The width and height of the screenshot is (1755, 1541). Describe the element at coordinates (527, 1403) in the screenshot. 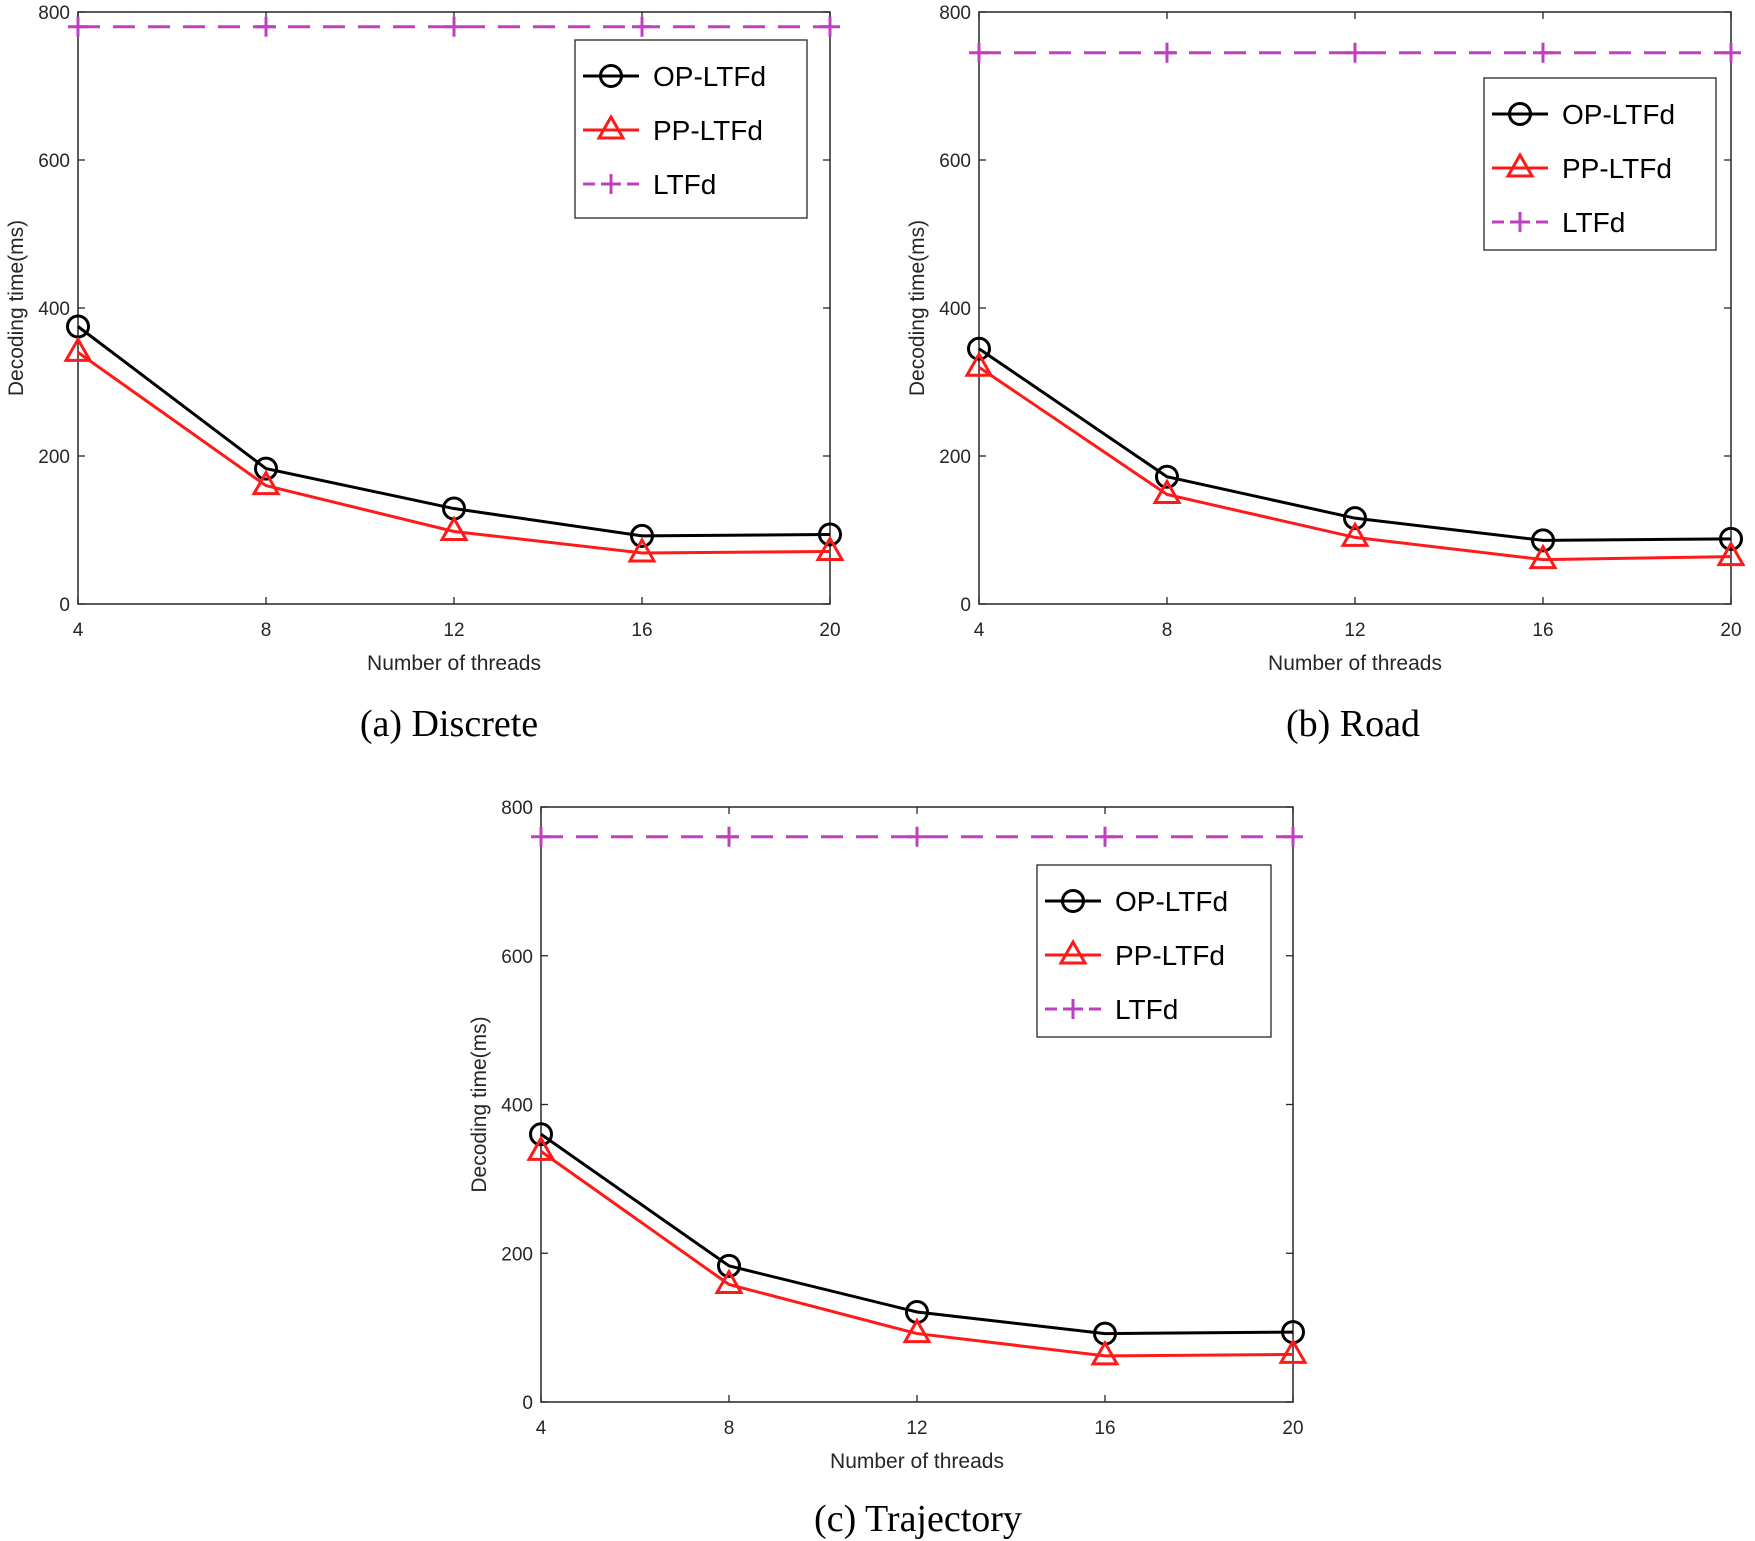

I see `y-tick-label: 0` at that location.